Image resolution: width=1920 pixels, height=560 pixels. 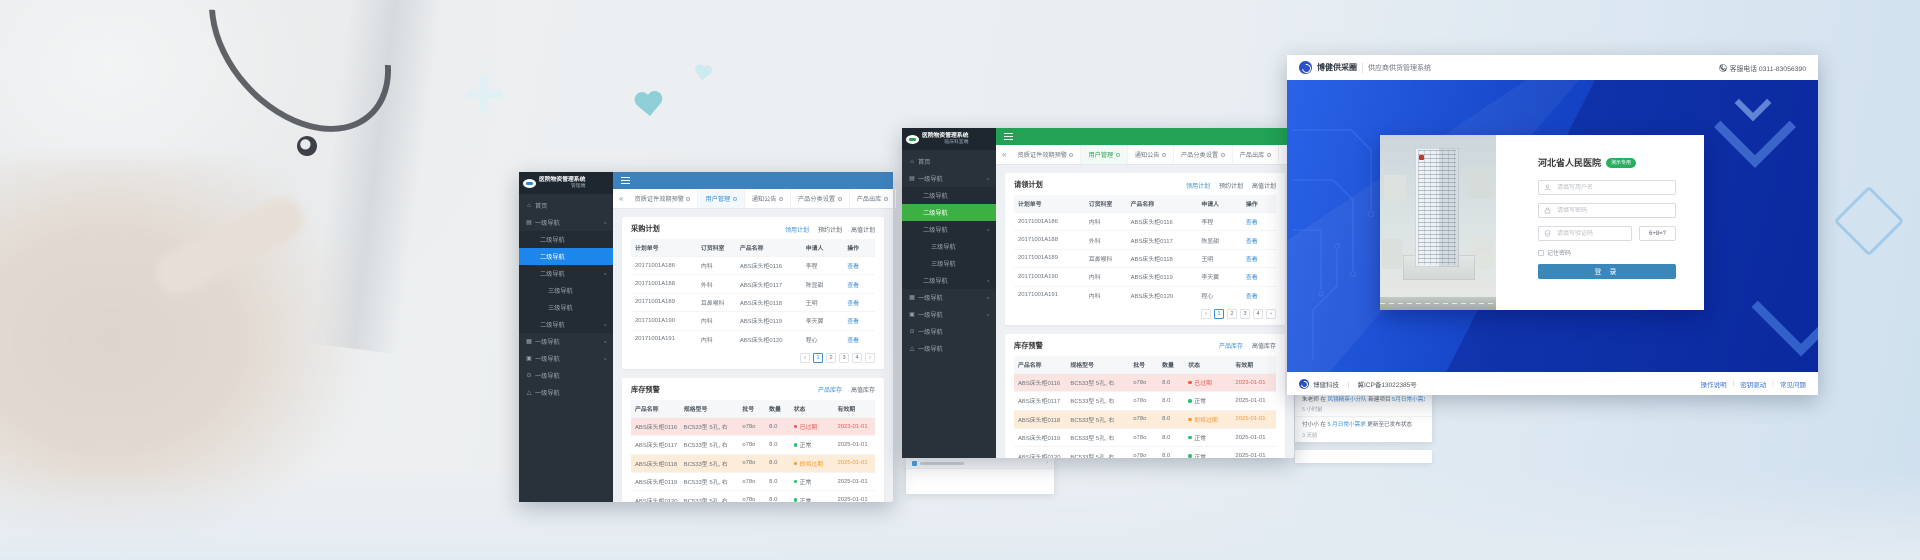 I want to click on brand-subtitle: 供应商供货管理系统, so click(x=1399, y=68).